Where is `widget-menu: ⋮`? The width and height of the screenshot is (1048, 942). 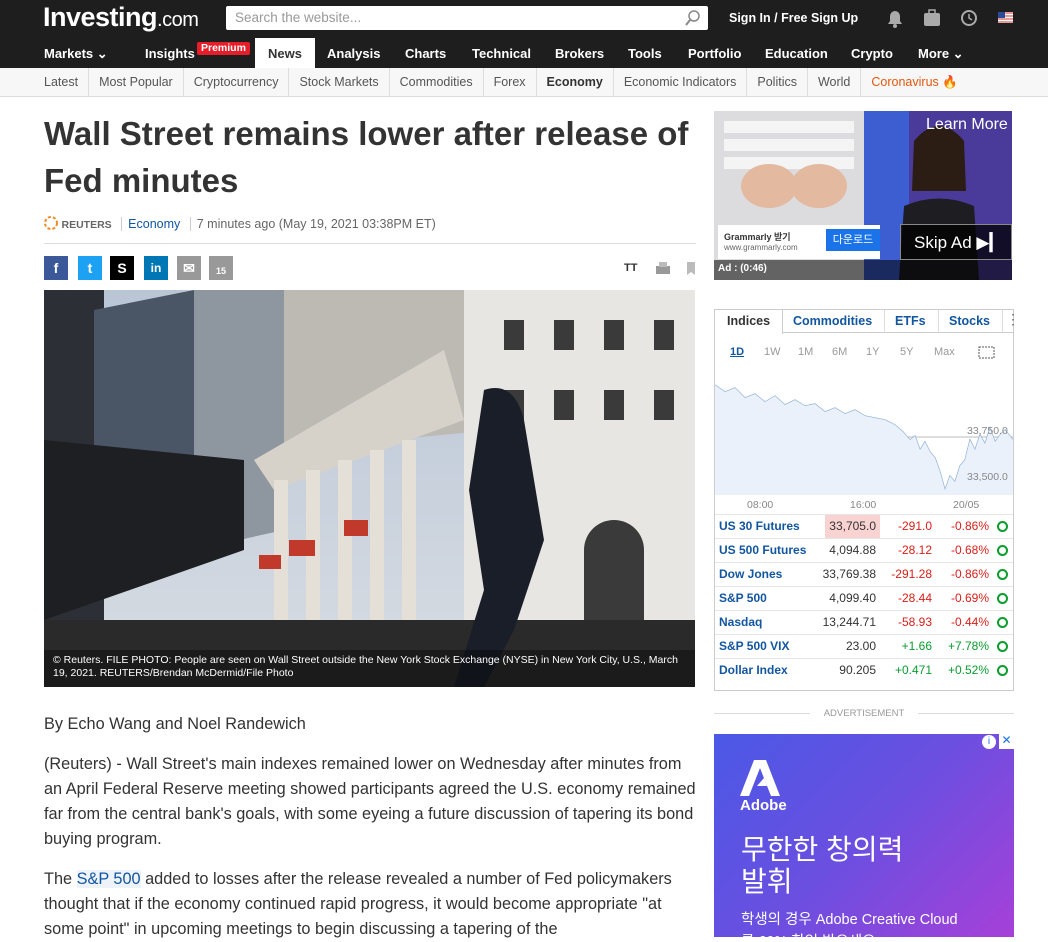 widget-menu: ⋮ is located at coordinates (1013, 319).